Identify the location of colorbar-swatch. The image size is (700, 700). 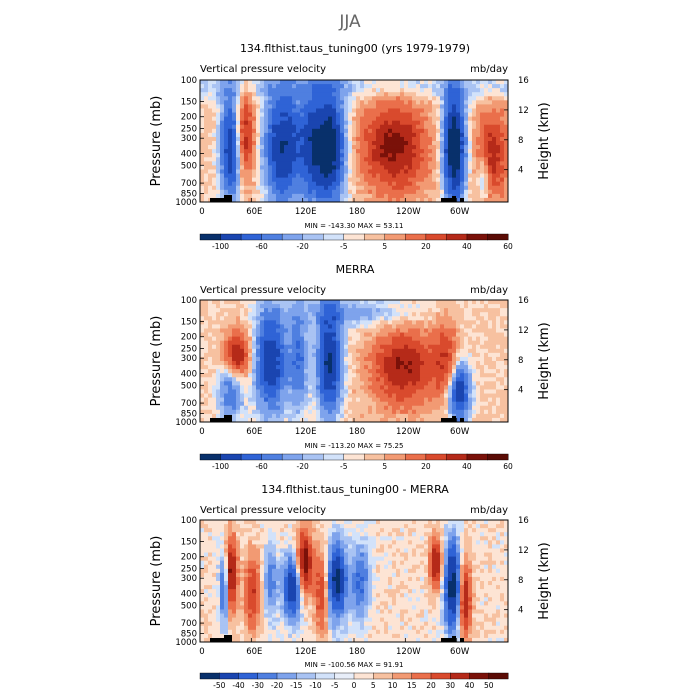
(457, 237).